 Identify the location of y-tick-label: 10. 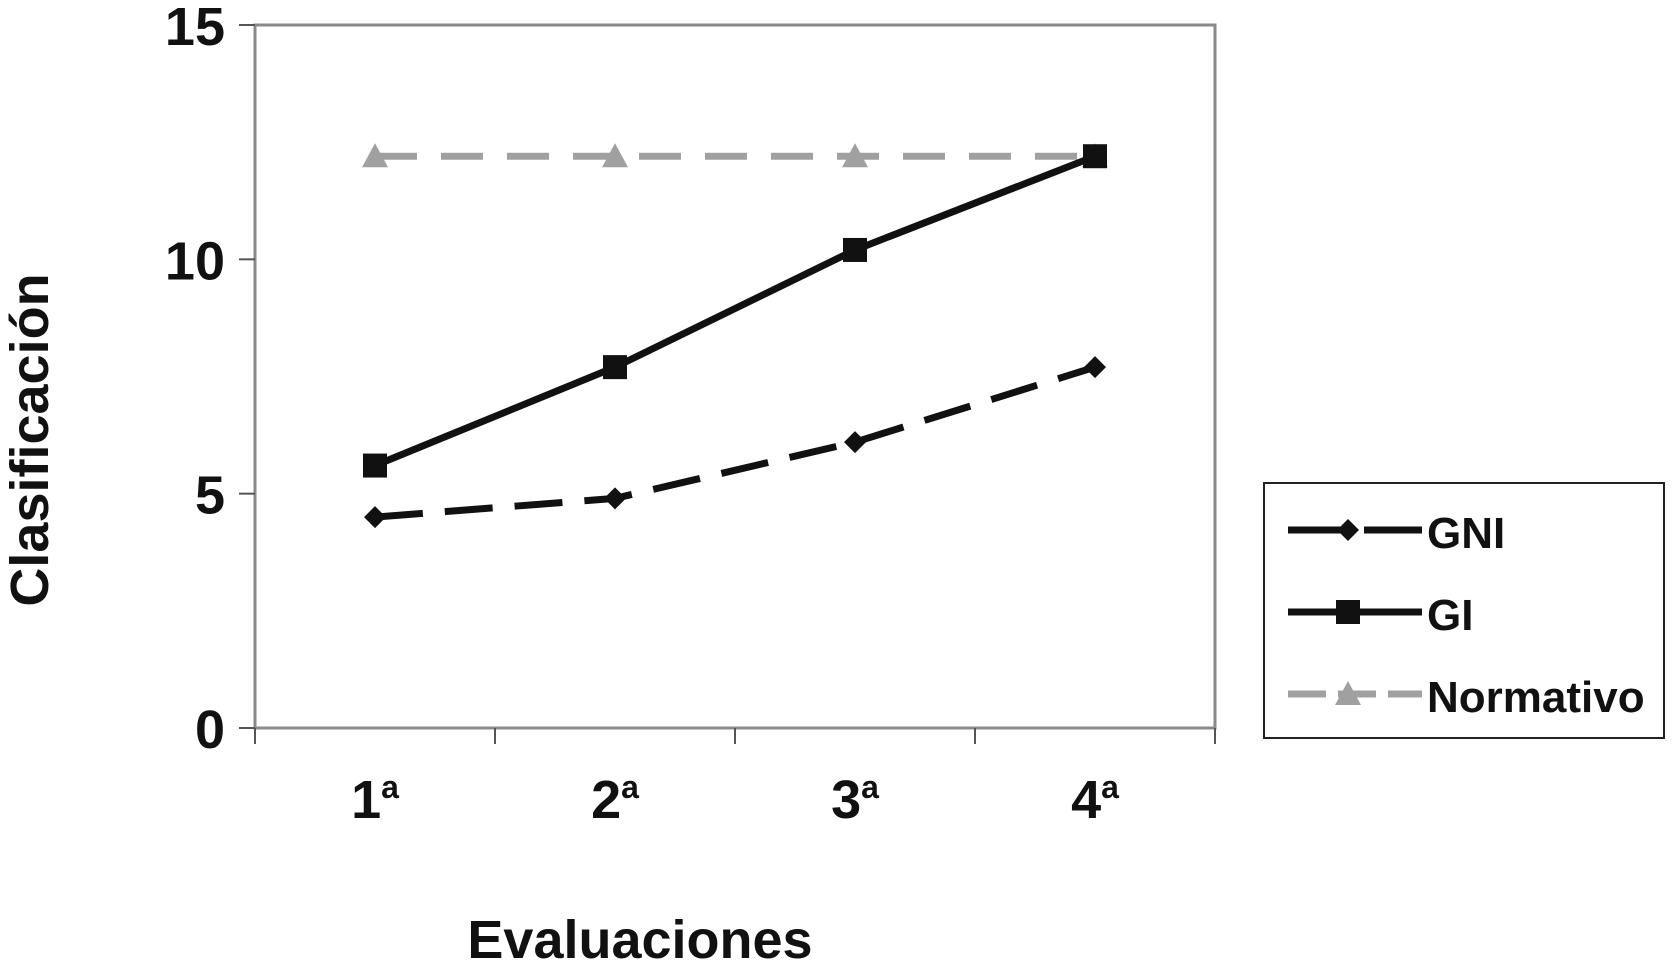
(195, 261).